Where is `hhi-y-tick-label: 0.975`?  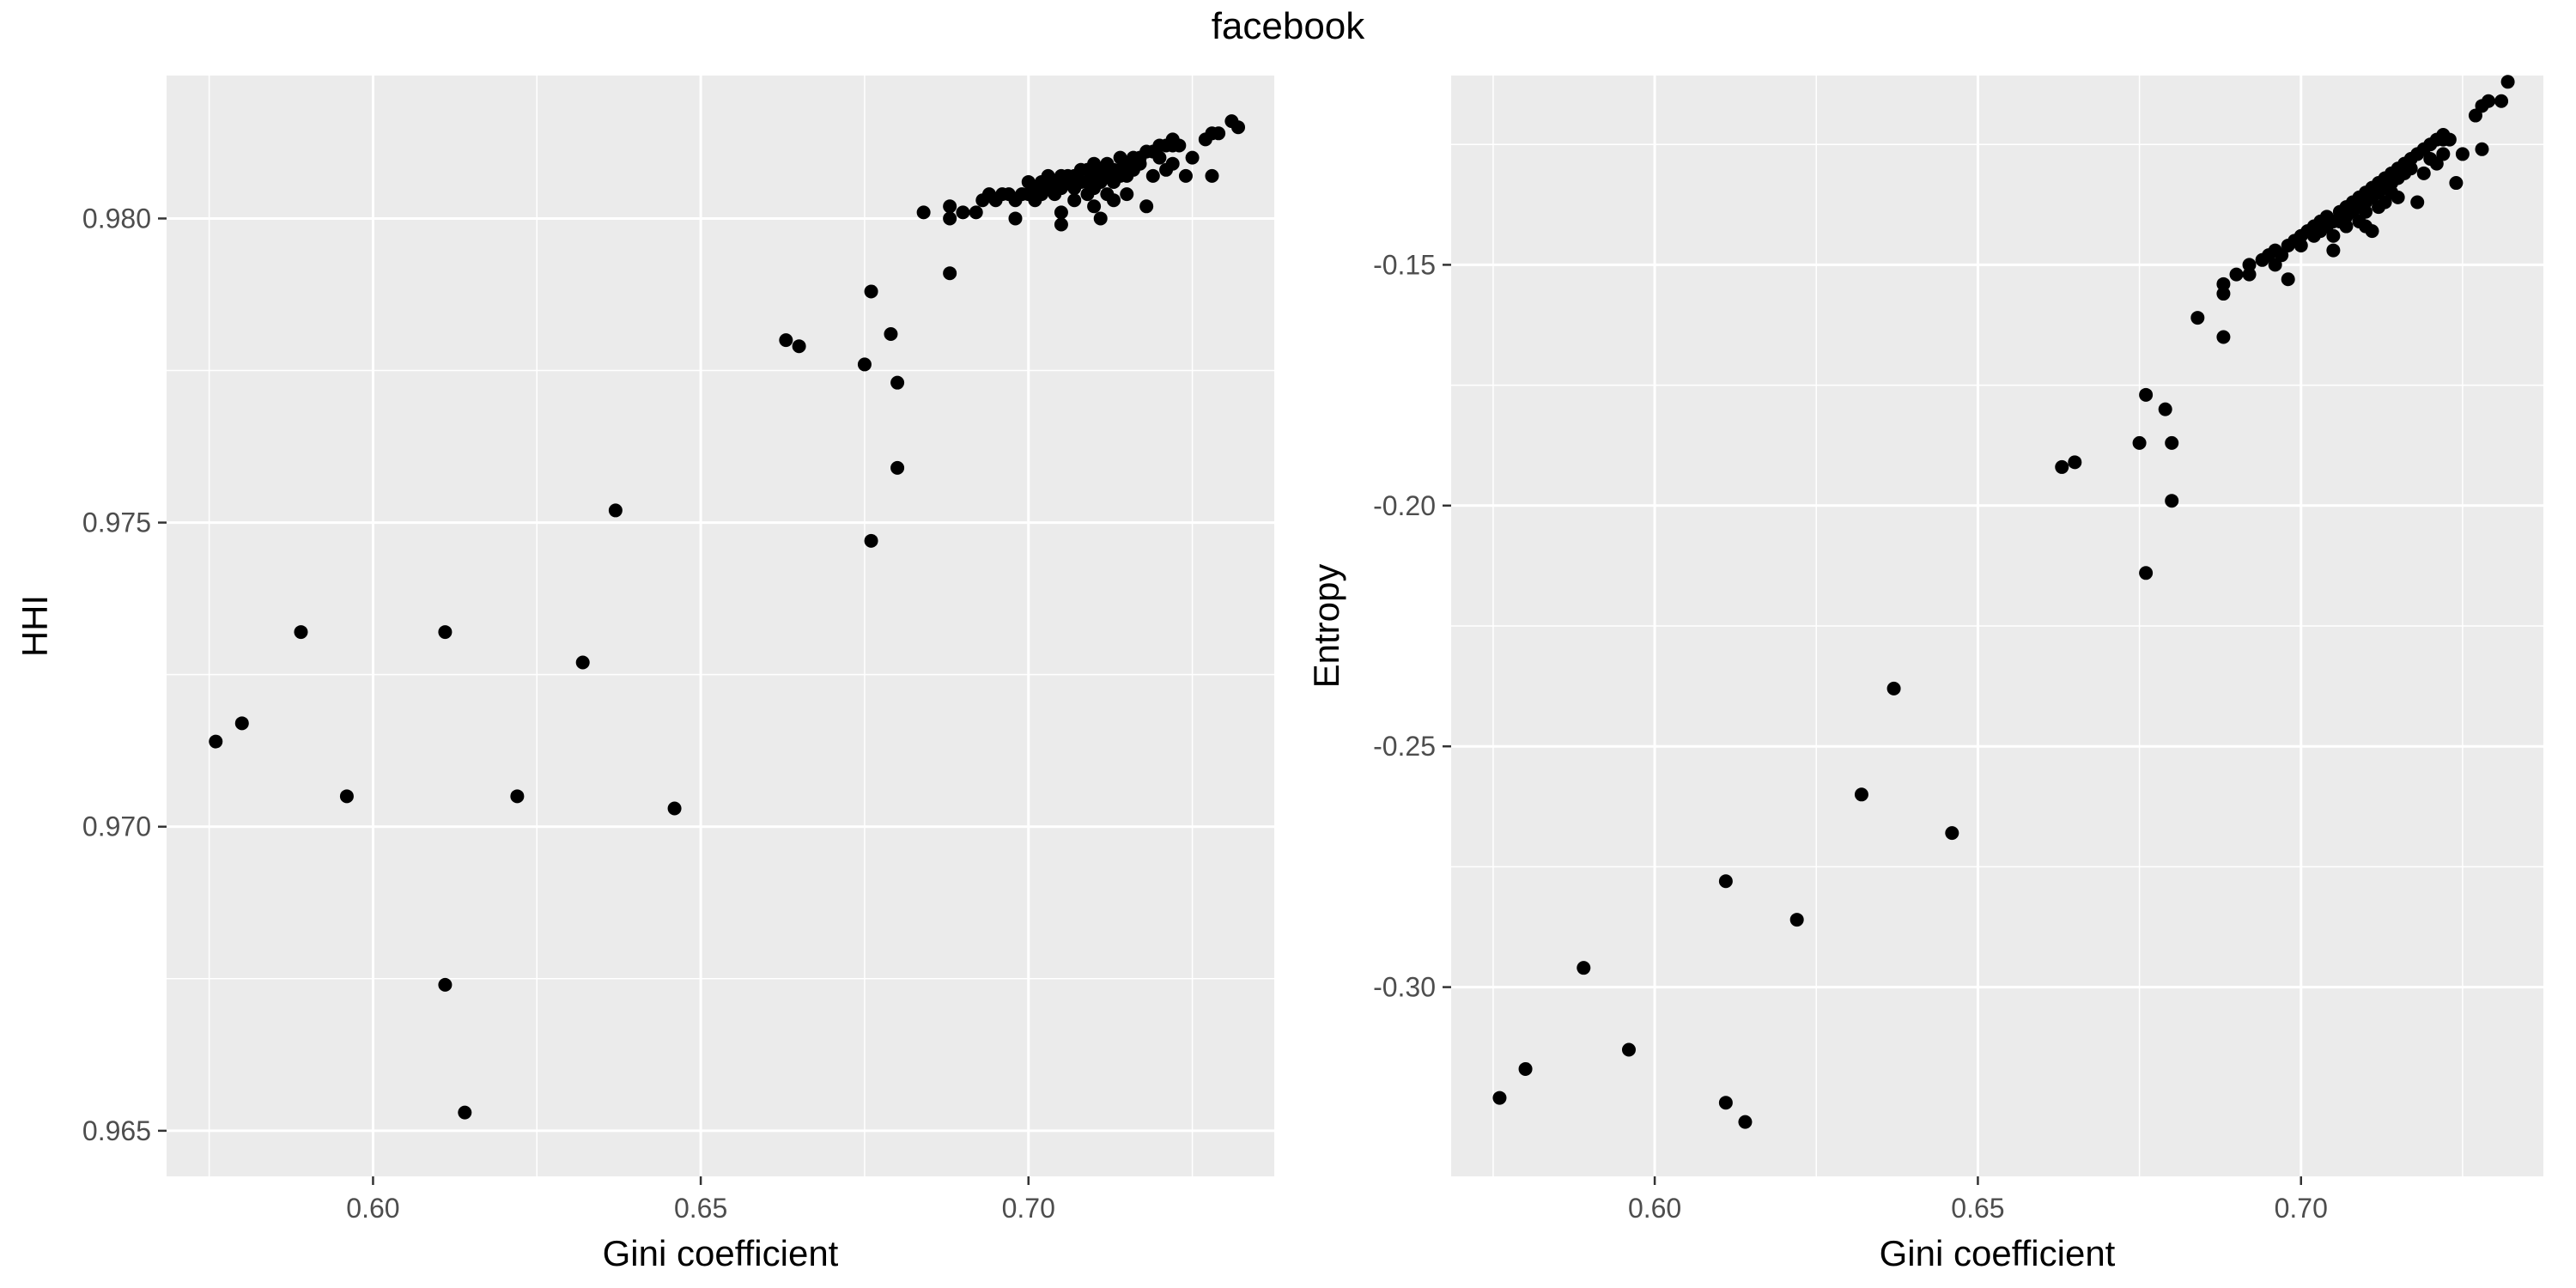 hhi-y-tick-label: 0.975 is located at coordinates (117, 522).